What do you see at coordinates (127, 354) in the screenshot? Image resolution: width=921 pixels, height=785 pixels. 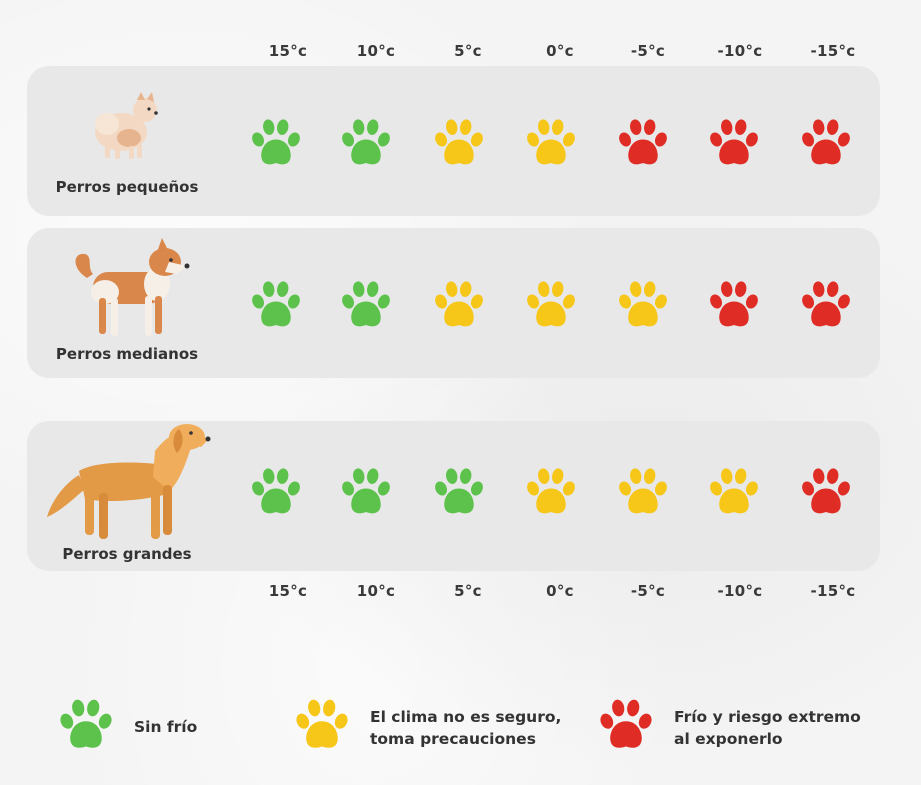 I see `row-label: Perros medianos` at bounding box center [127, 354].